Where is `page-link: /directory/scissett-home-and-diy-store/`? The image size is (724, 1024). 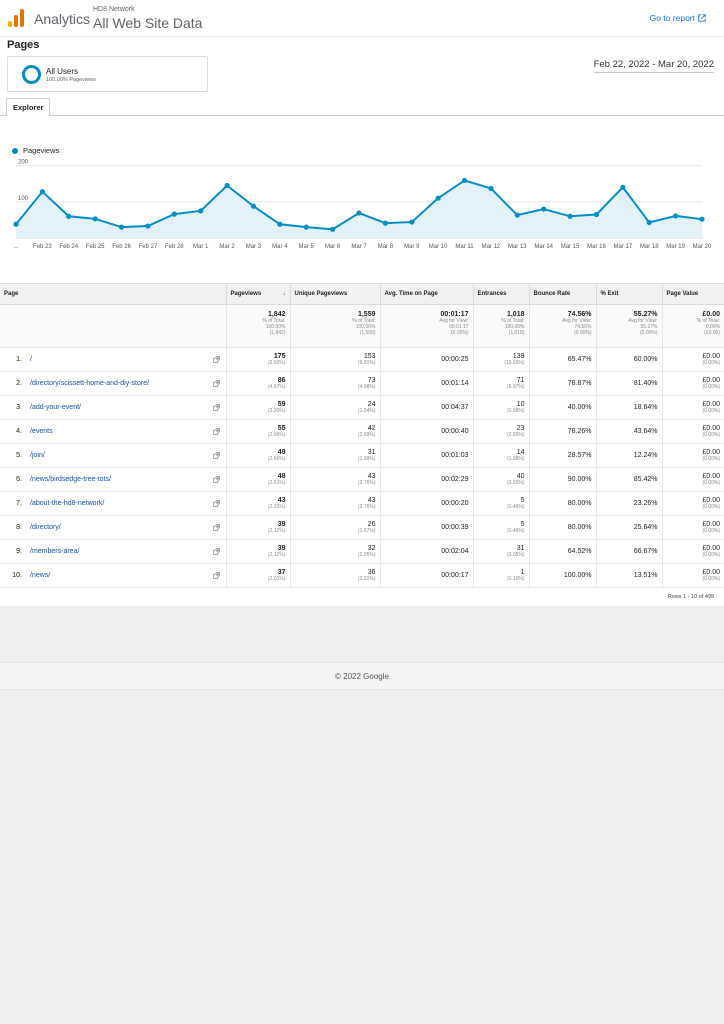 page-link: /directory/scissett-home-and-diy-store/ is located at coordinates (90, 383).